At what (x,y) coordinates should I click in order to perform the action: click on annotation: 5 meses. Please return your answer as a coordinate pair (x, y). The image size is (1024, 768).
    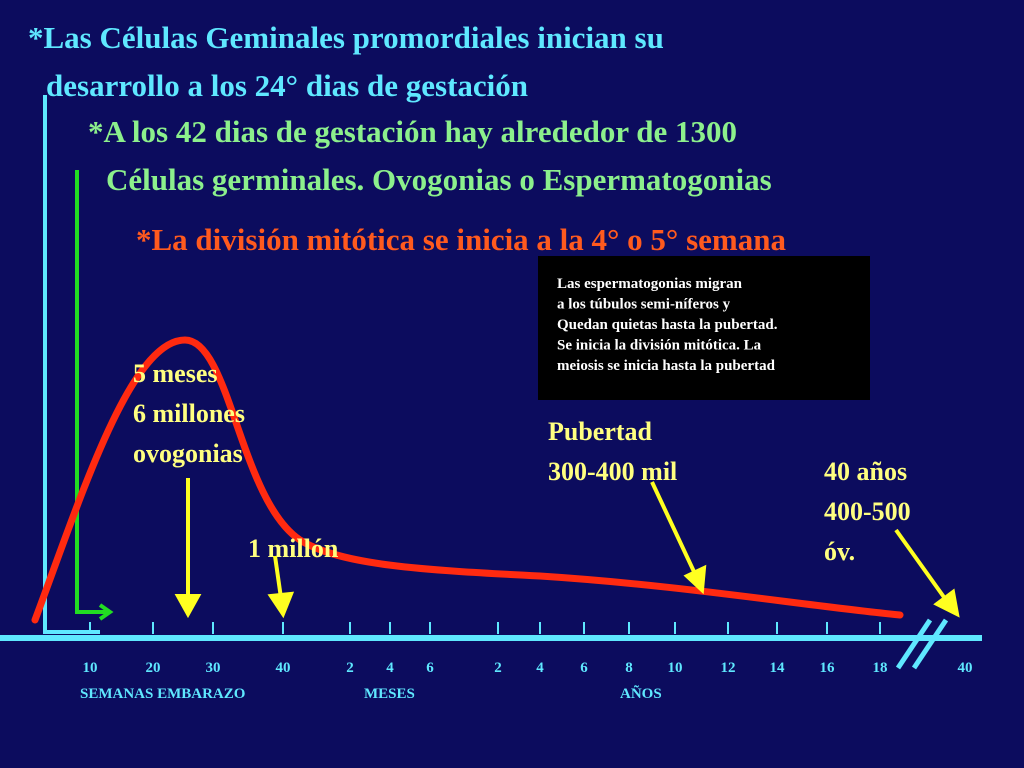
    Looking at the image, I should click on (175, 373).